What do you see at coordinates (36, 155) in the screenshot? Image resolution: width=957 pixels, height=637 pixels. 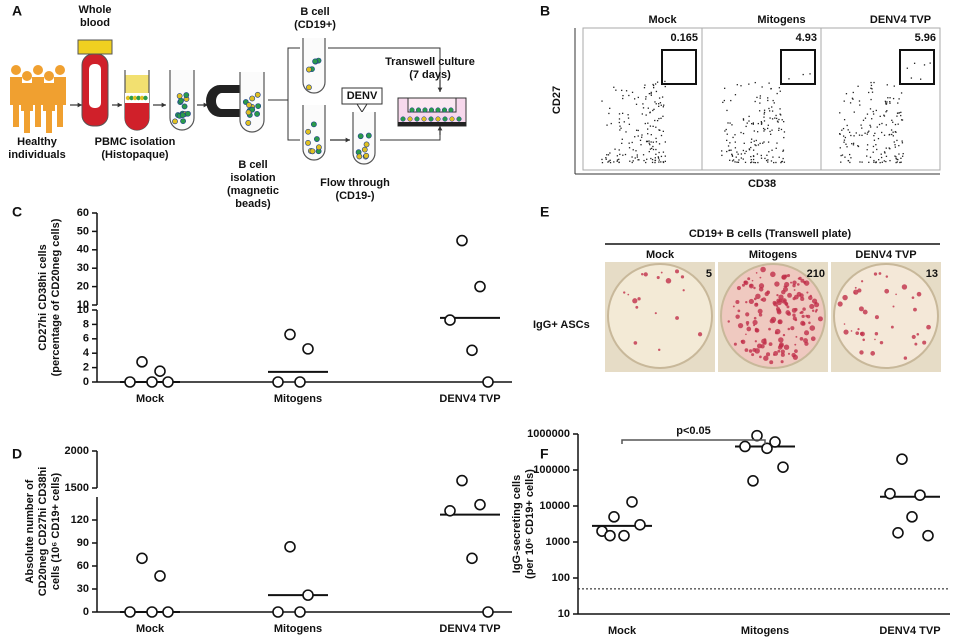 I see `diagram-label: individuals` at bounding box center [36, 155].